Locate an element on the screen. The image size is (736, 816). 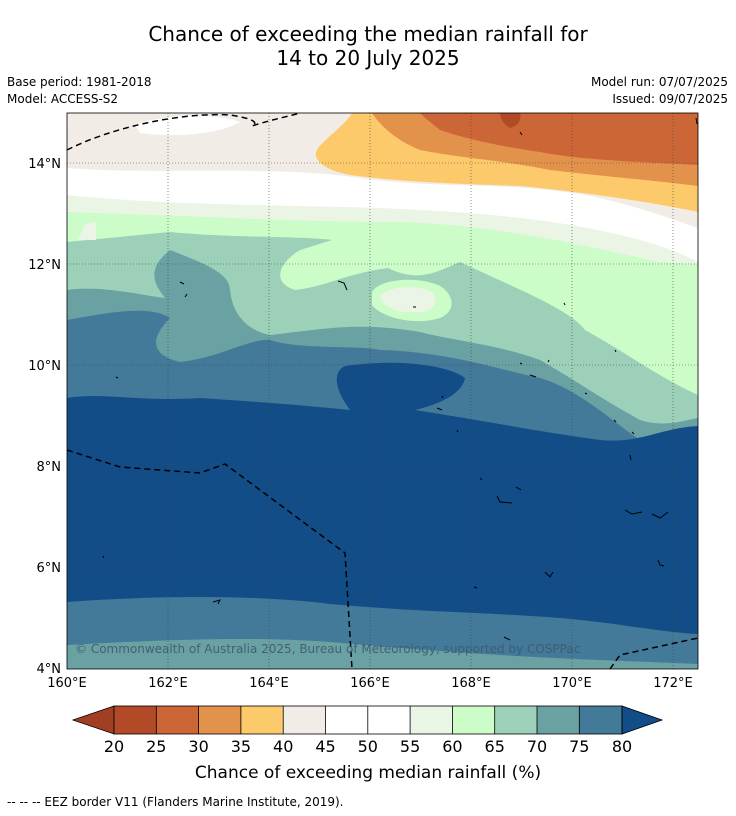
band-55-60-inner is located at coordinates (408, 300).